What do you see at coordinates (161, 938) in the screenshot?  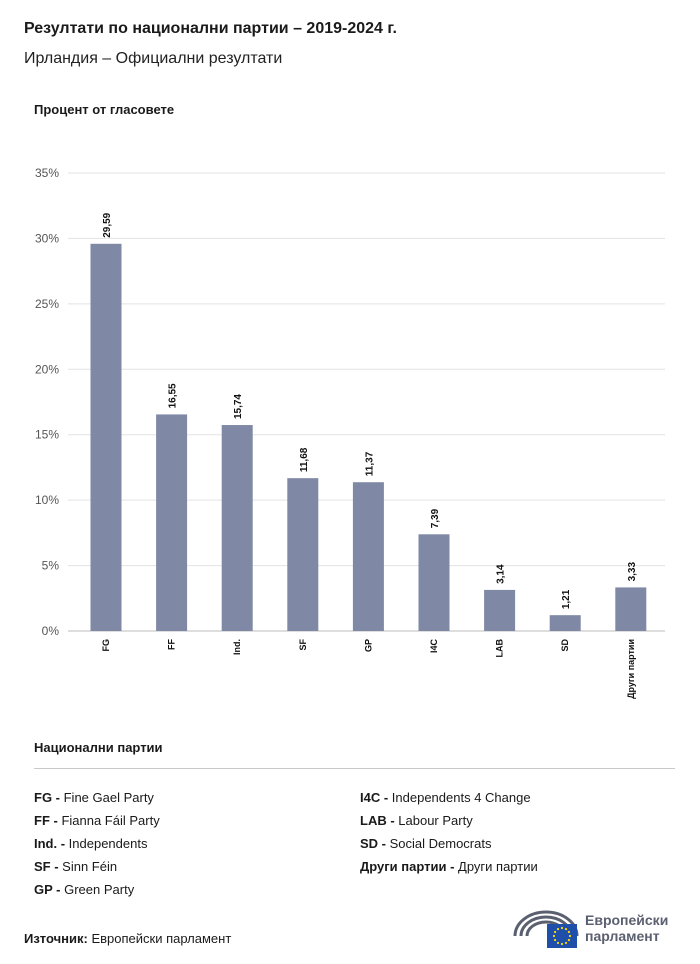 I see `source-text: Европейски парламент` at bounding box center [161, 938].